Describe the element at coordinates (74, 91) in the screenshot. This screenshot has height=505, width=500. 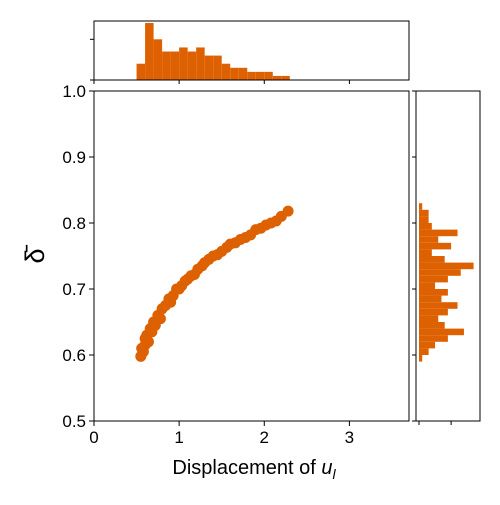
I see `y-tick-label: 1.0` at that location.